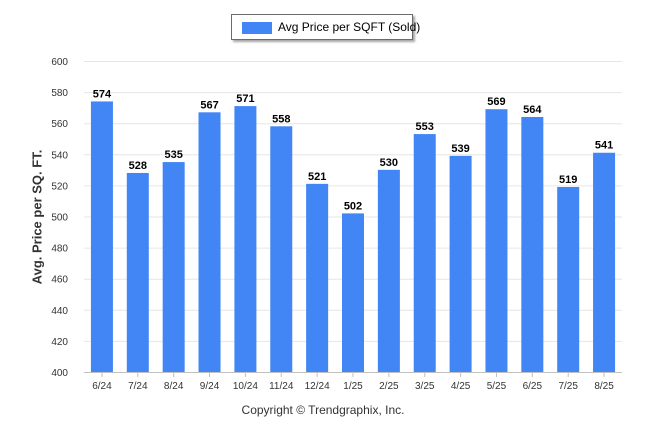 This screenshot has width=646, height=434. What do you see at coordinates (497, 386) in the screenshot?
I see `x-tick-label: 5/25` at bounding box center [497, 386].